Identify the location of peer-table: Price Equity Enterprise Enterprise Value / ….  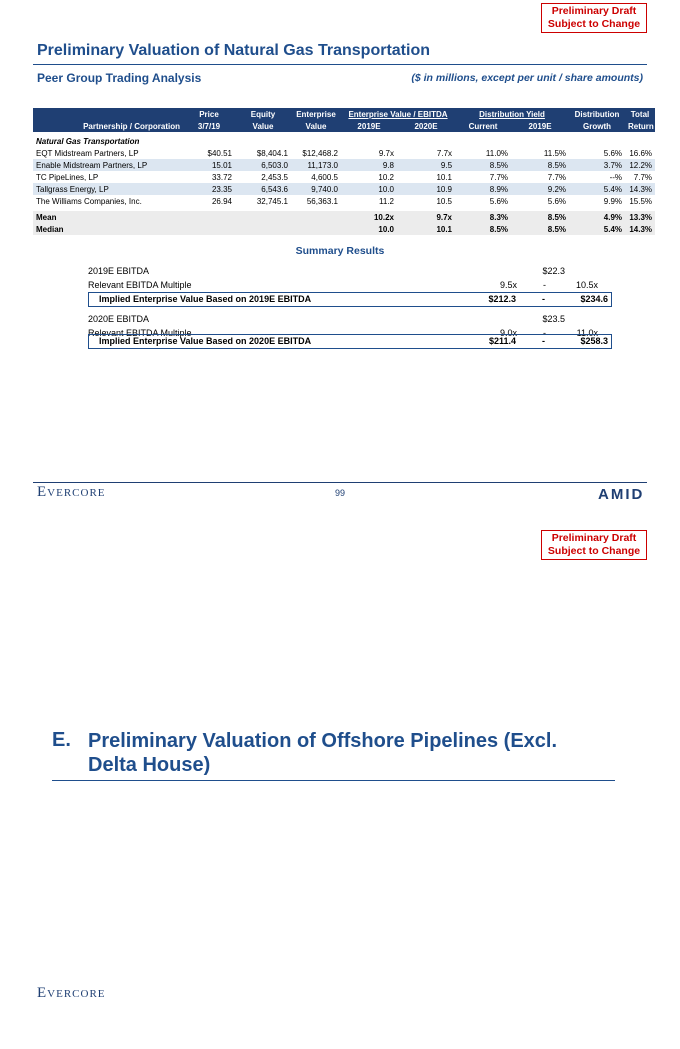
(344, 171).